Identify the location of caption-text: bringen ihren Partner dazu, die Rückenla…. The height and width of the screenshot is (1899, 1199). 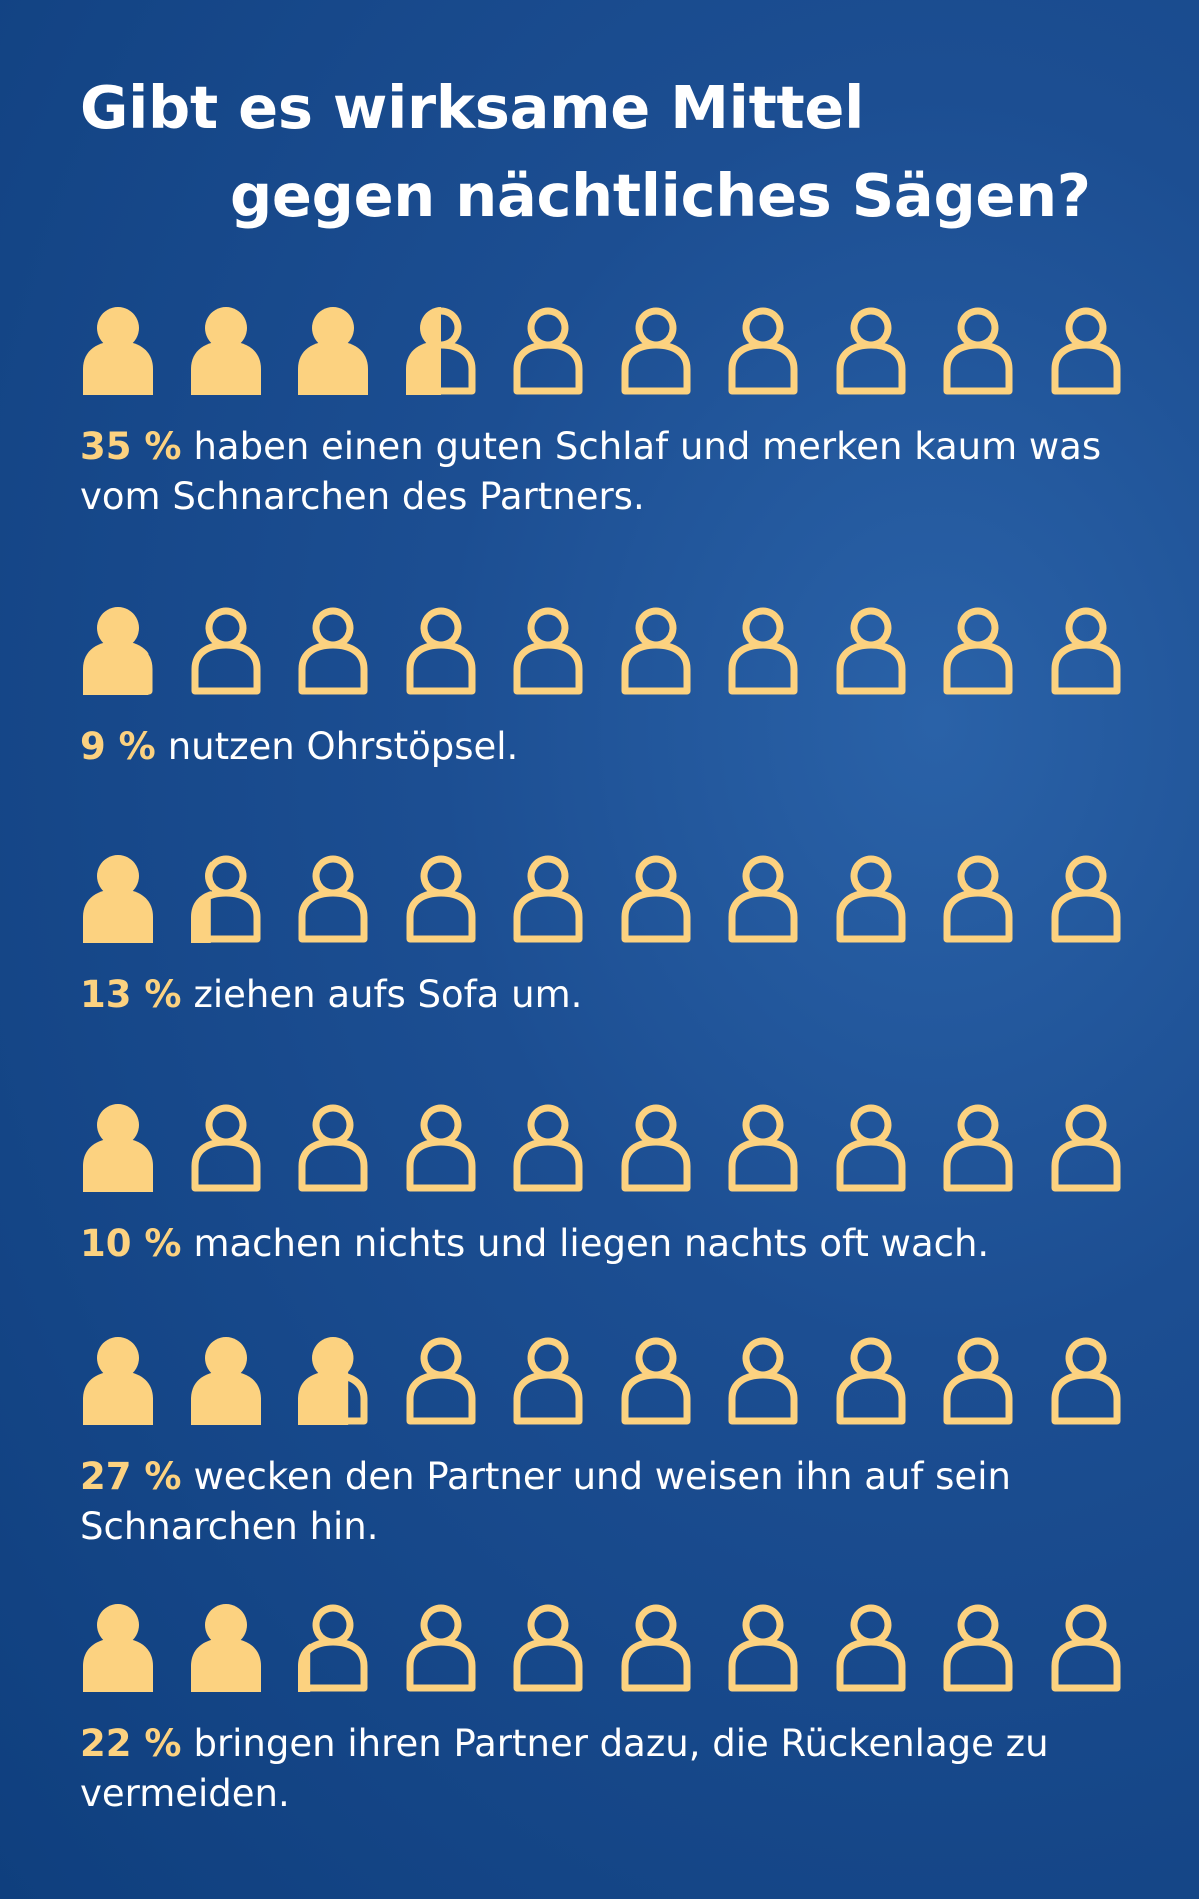
(564, 1768).